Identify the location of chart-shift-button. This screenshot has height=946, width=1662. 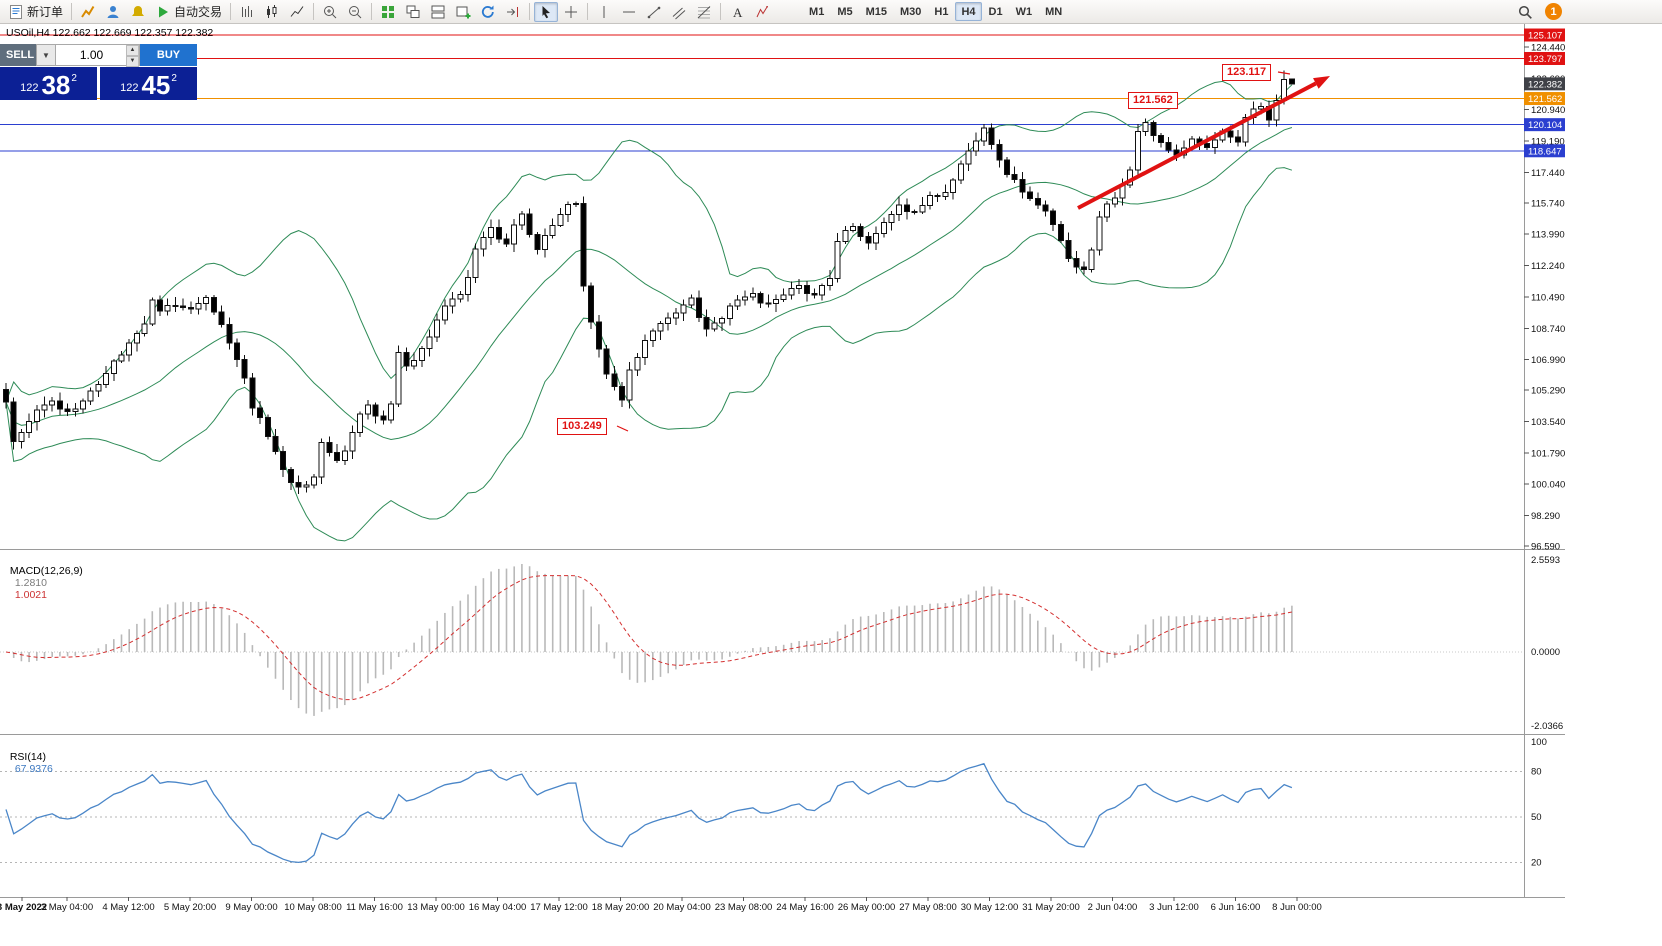
(513, 12).